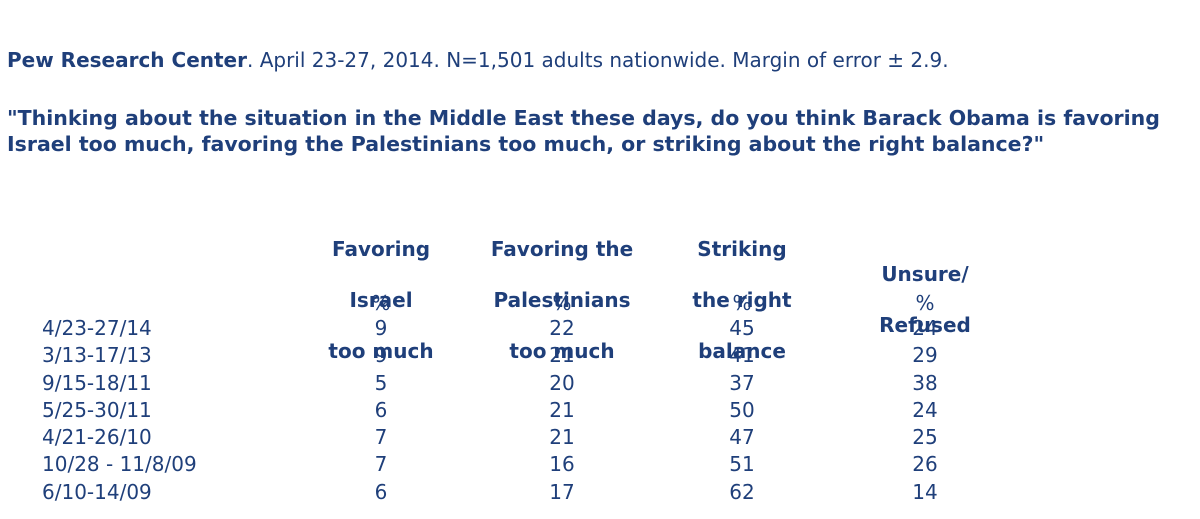  I want to click on cell-palestinians: 22, so click(562, 328).